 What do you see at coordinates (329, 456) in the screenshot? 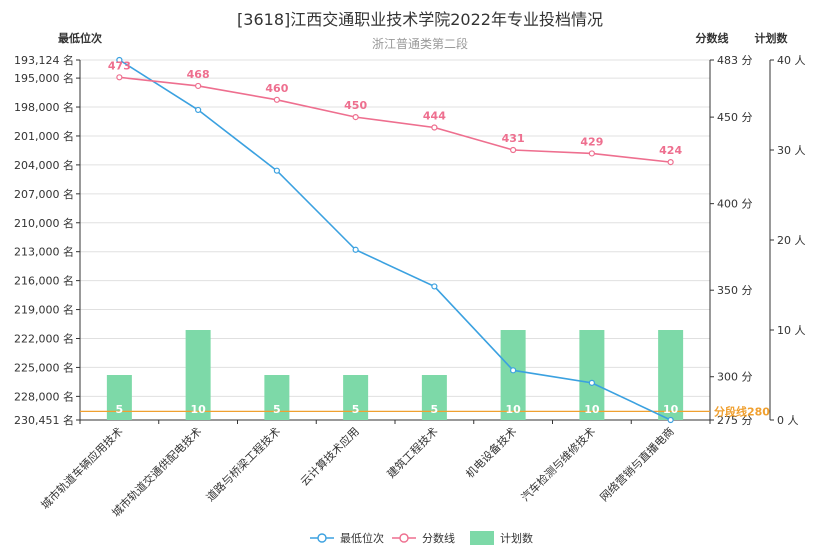
I see `category-label: 云计算技术应用` at bounding box center [329, 456].